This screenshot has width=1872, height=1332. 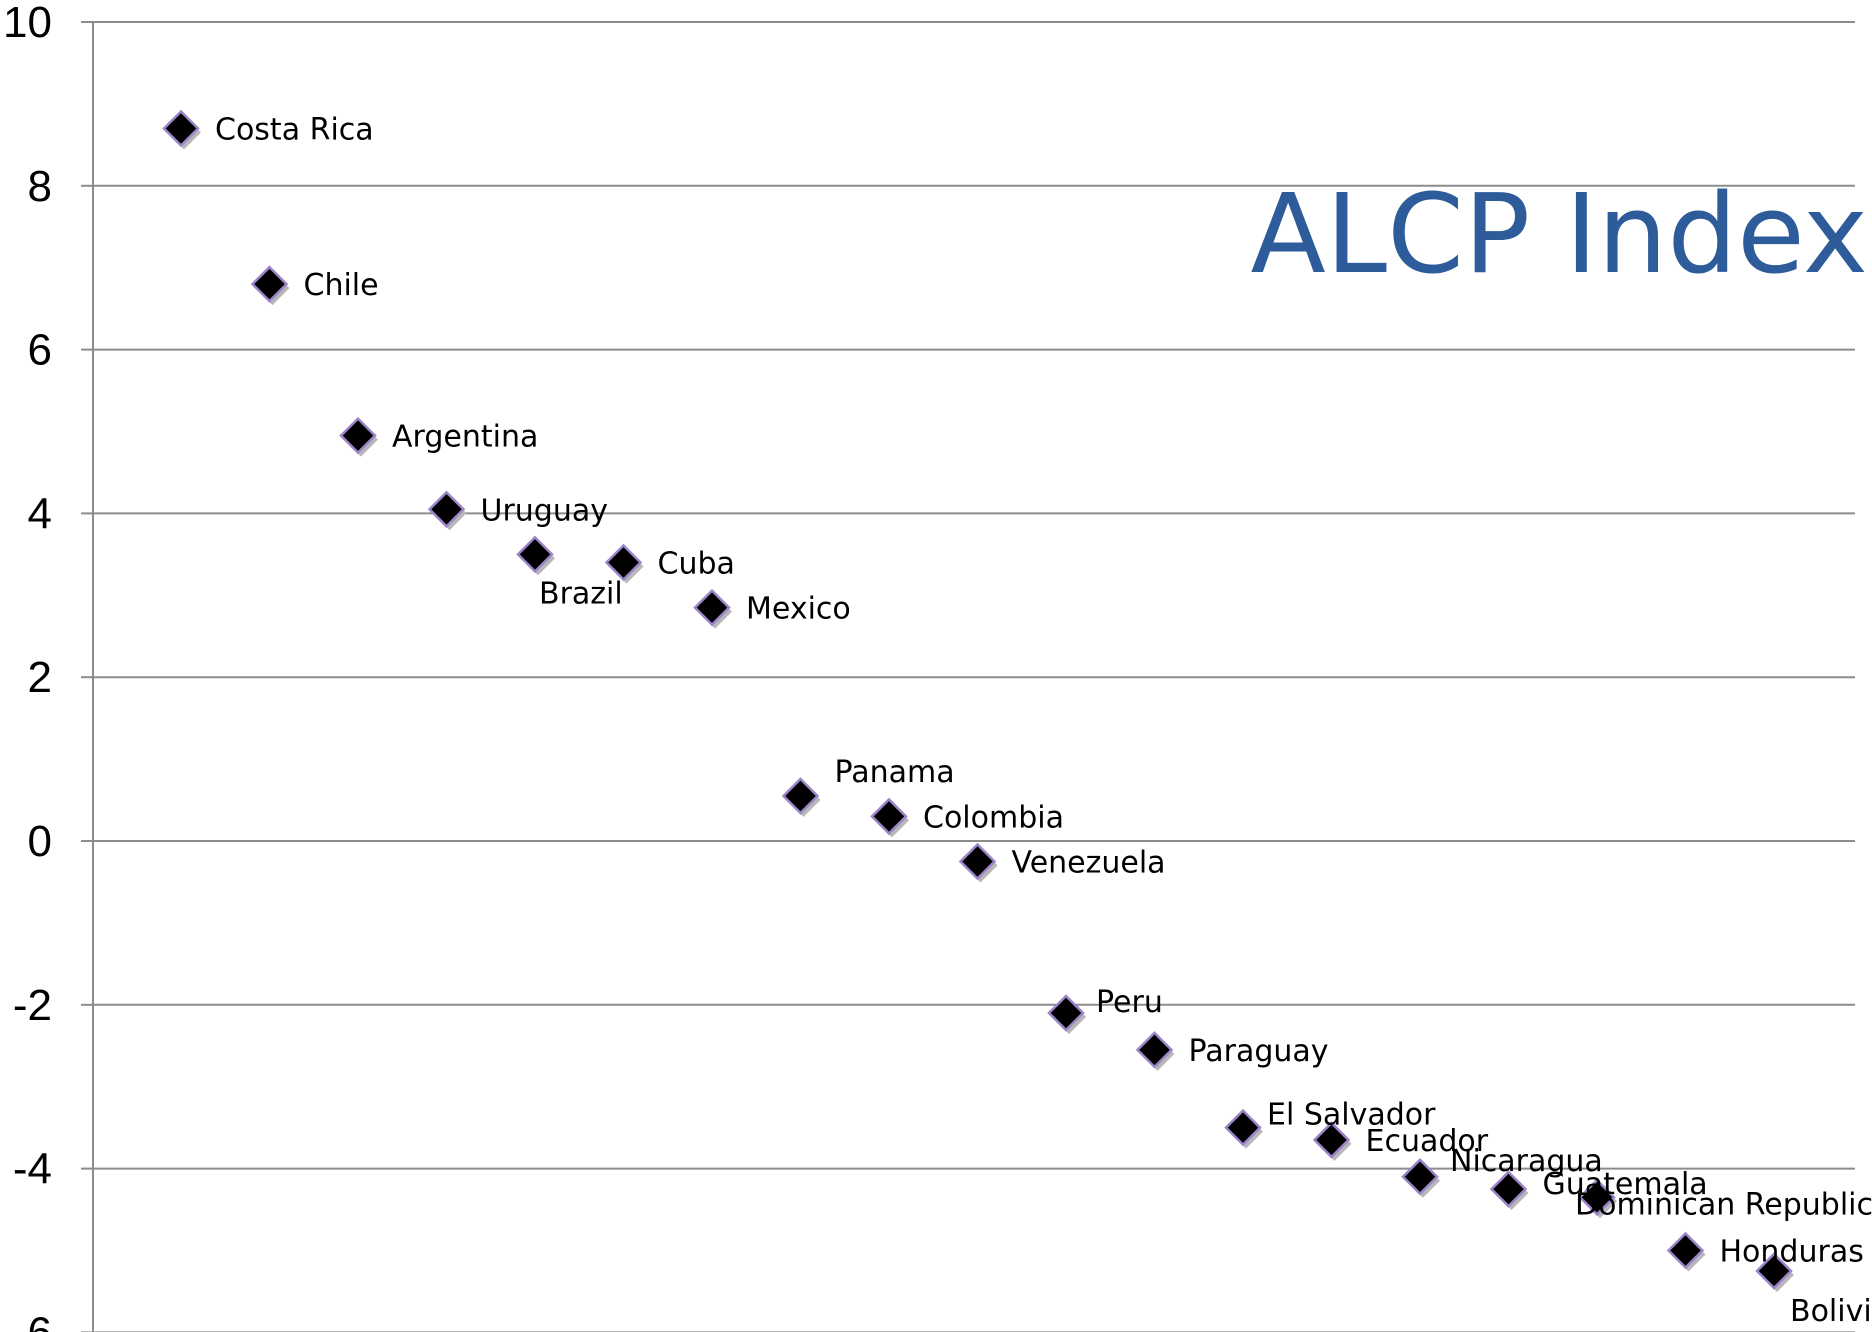 What do you see at coordinates (1625, 1184) in the screenshot?
I see `data-point-label: Guatemala` at bounding box center [1625, 1184].